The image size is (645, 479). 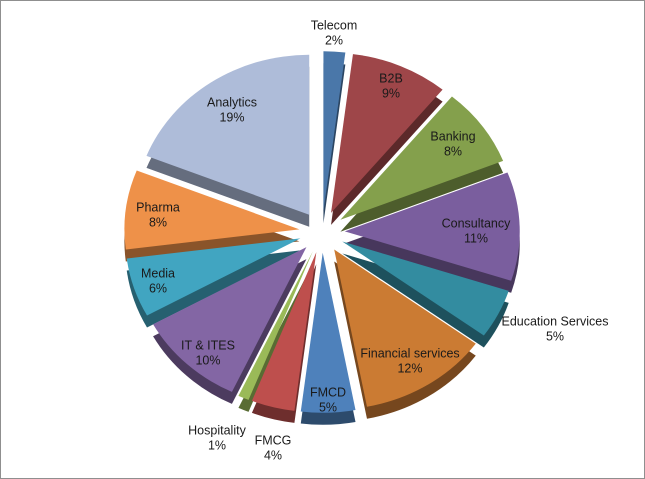 I want to click on slice-label-fmcd: FMCD 5%, so click(x=328, y=400).